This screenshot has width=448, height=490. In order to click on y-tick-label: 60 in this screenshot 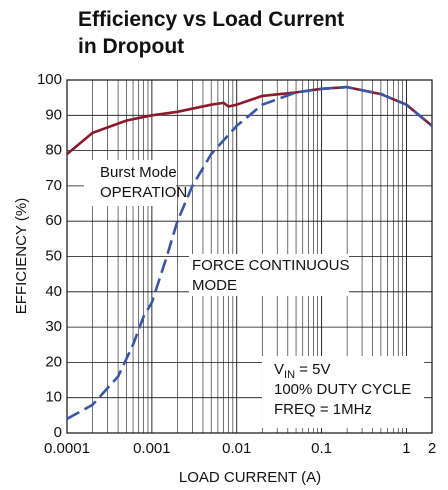, I will do `click(53, 220)`.